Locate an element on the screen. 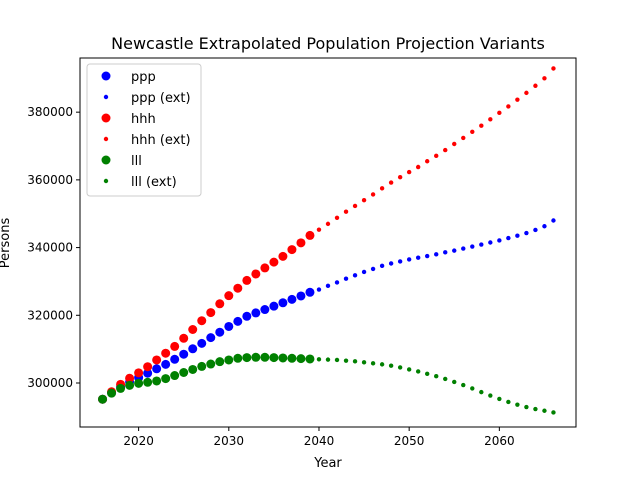 This screenshot has height=480, width=640. y-axis-label: Persons is located at coordinates (6, 243).